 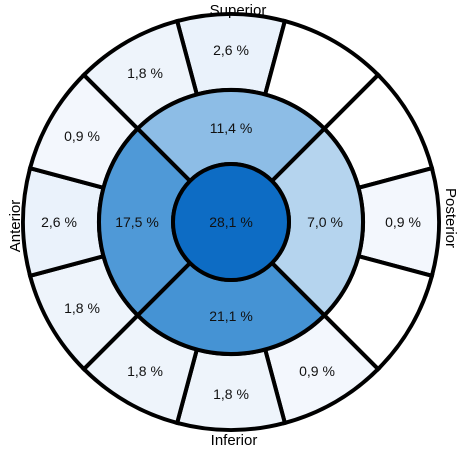 I want to click on inner-value-anterior: 17,5 %, so click(x=137, y=222).